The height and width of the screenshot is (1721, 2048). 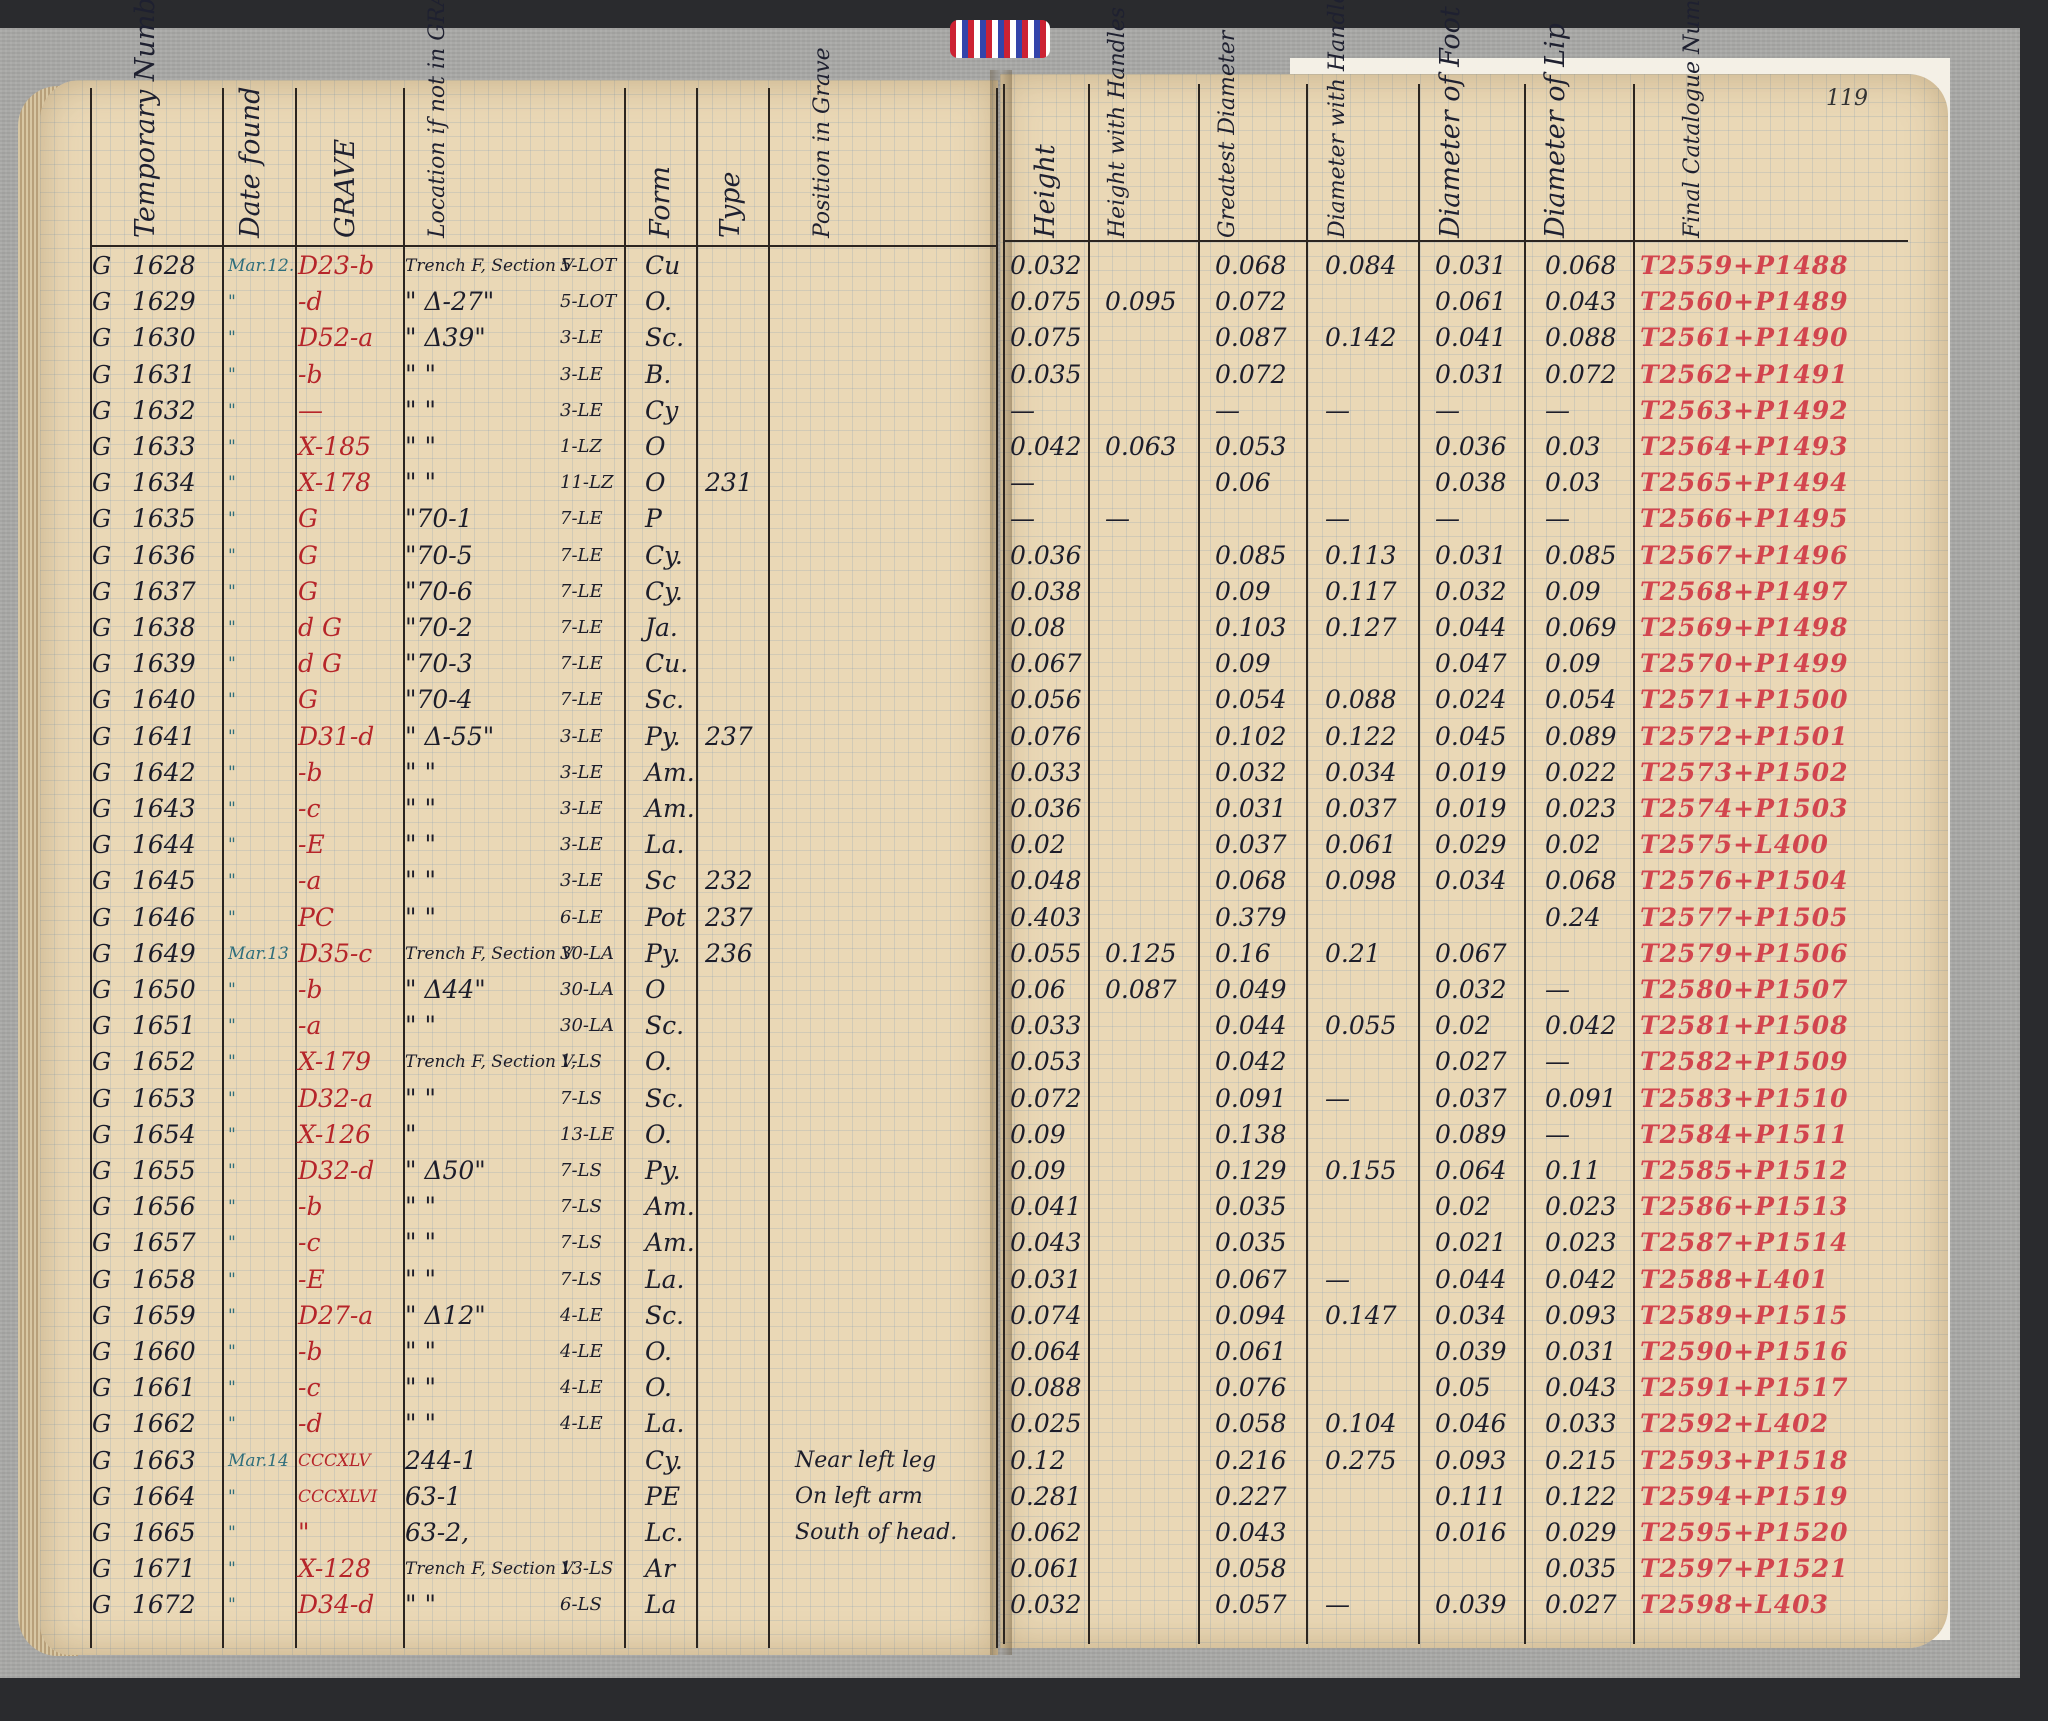 I want to click on cell-locn: 5-LOT, so click(x=588, y=302).